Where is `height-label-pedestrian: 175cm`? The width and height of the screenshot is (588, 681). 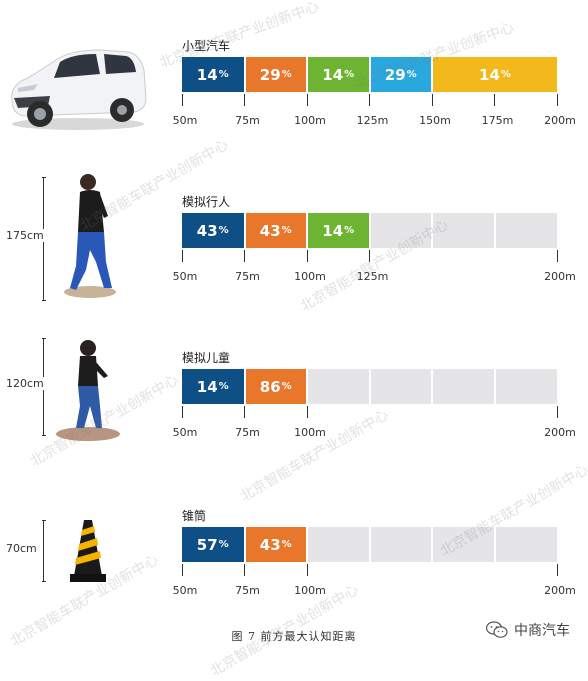
height-label-pedestrian: 175cm is located at coordinates (25, 235).